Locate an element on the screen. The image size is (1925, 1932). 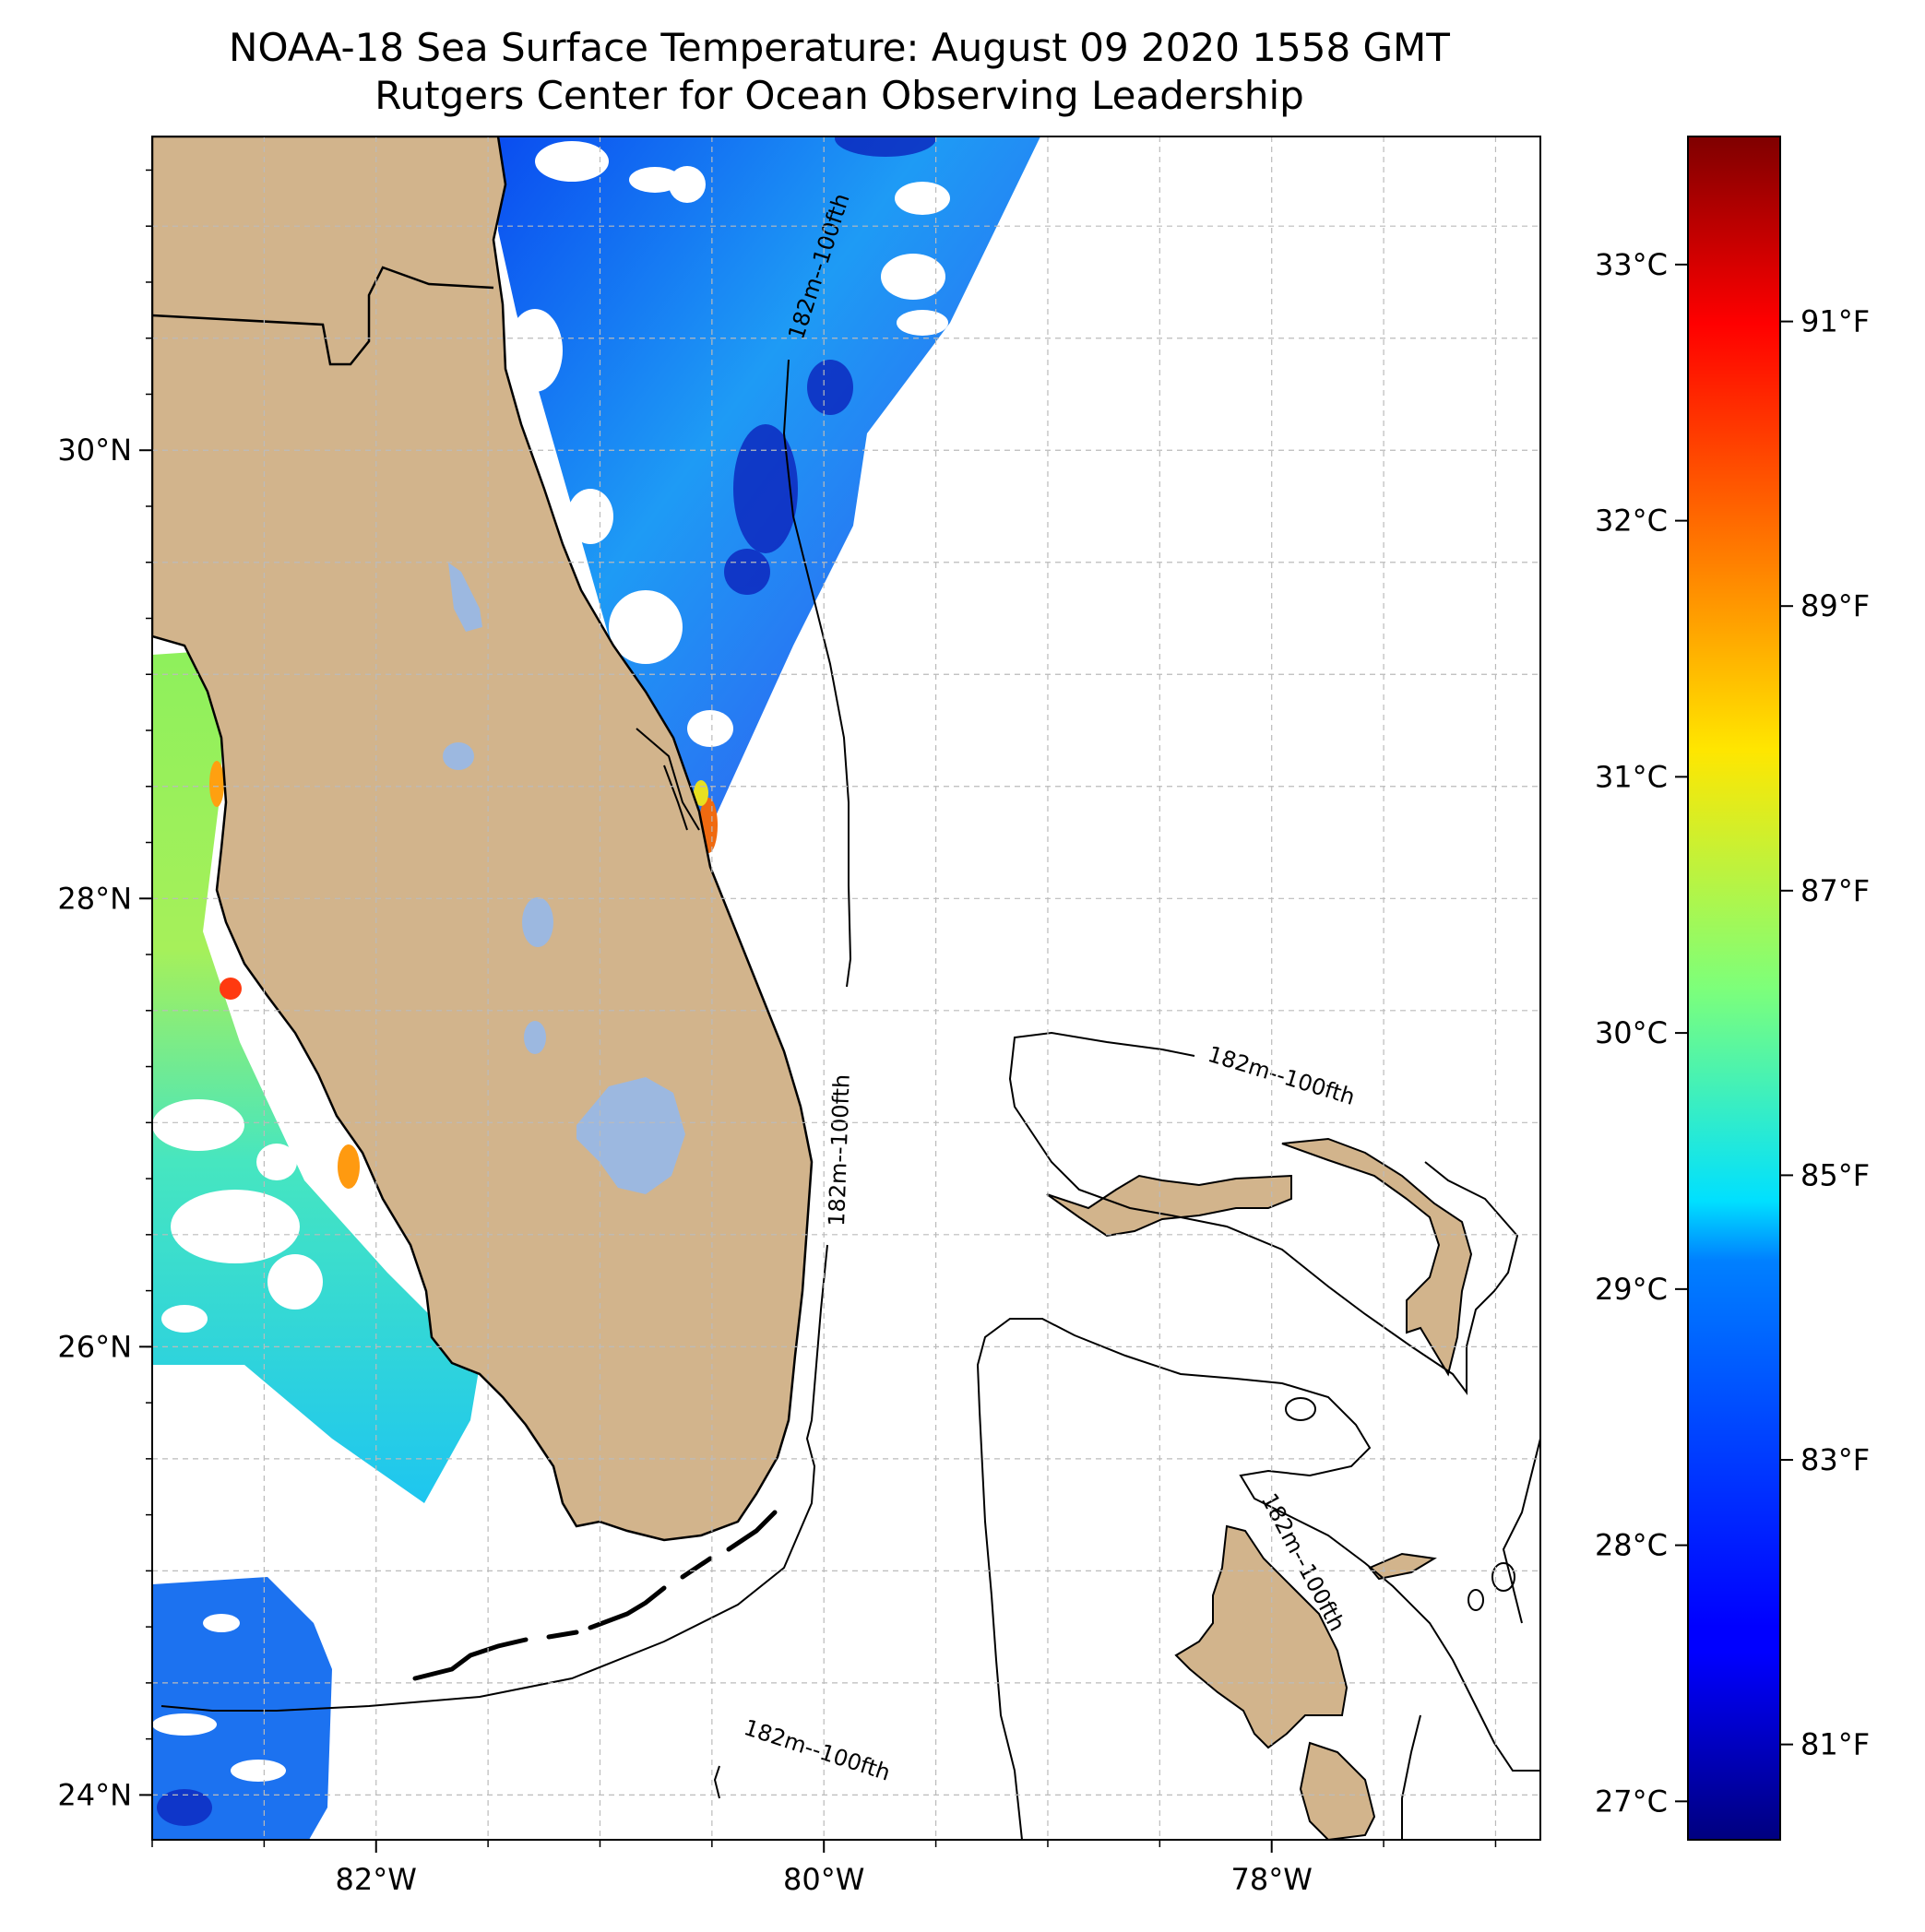
lat-tick-label: 26°N is located at coordinates (94, 1346).